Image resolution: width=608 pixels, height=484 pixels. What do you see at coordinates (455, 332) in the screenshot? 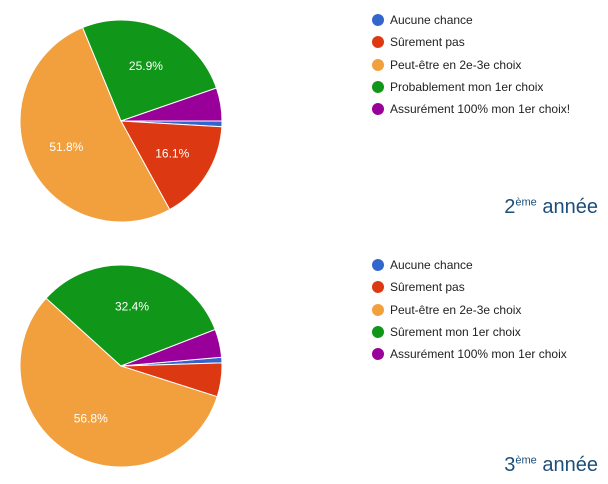
I see `legend-label: Sûrement mon 1er choix` at bounding box center [455, 332].